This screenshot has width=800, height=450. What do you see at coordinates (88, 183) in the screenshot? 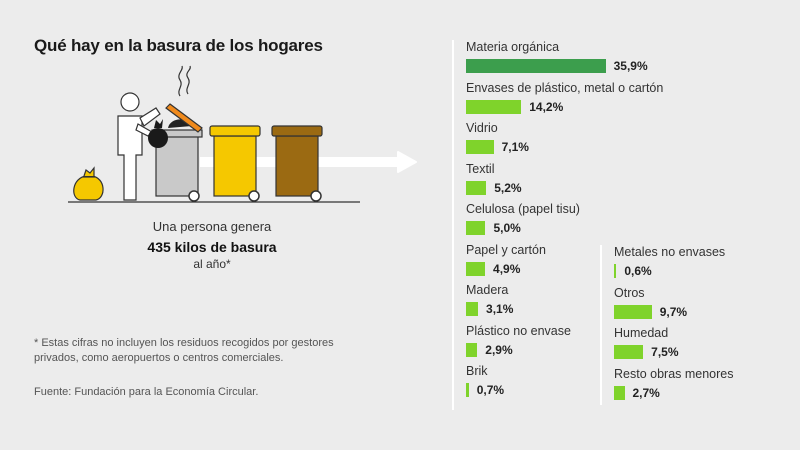
I see `yellow-bag-icon` at bounding box center [88, 183].